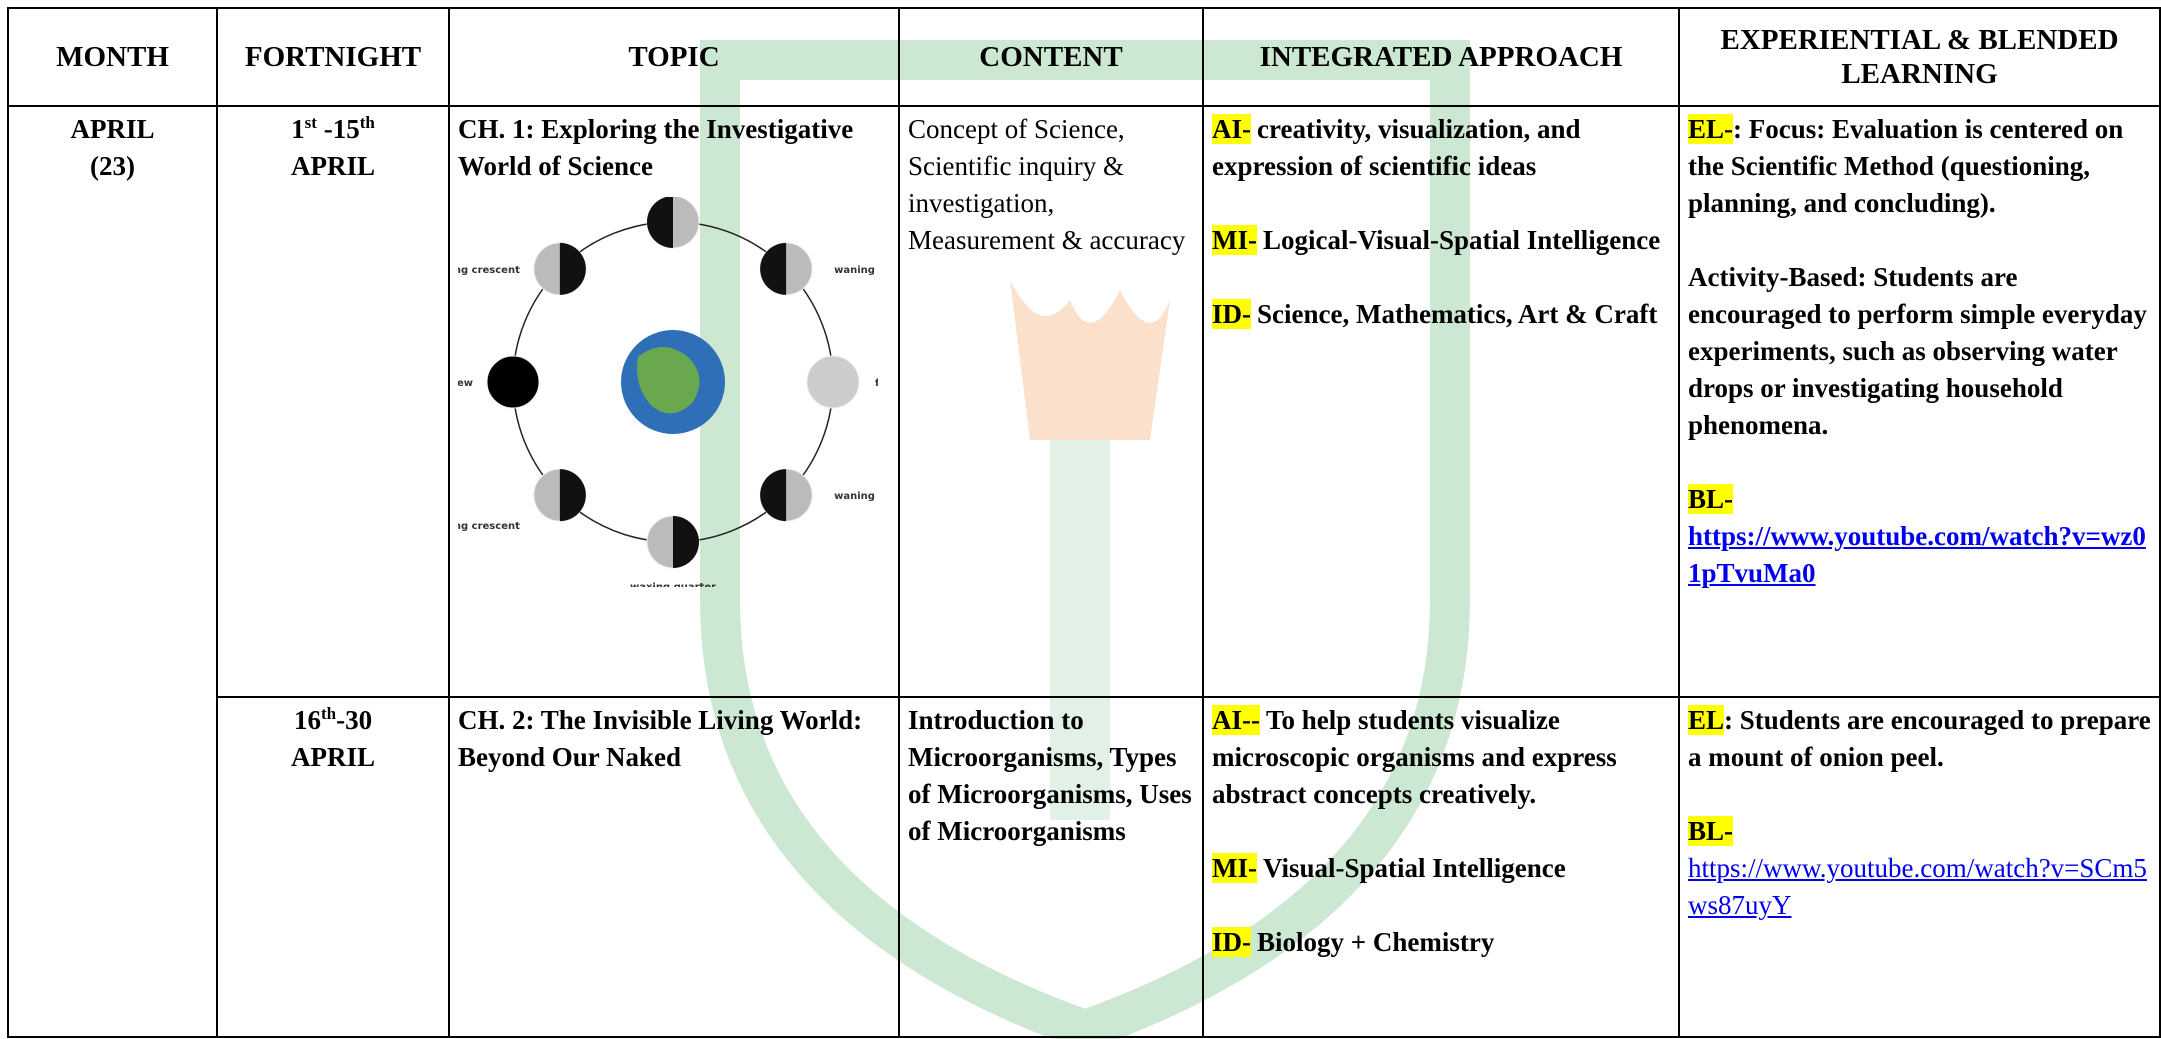  Describe the element at coordinates (465, 383) in the screenshot. I see `diagram-label: new` at that location.